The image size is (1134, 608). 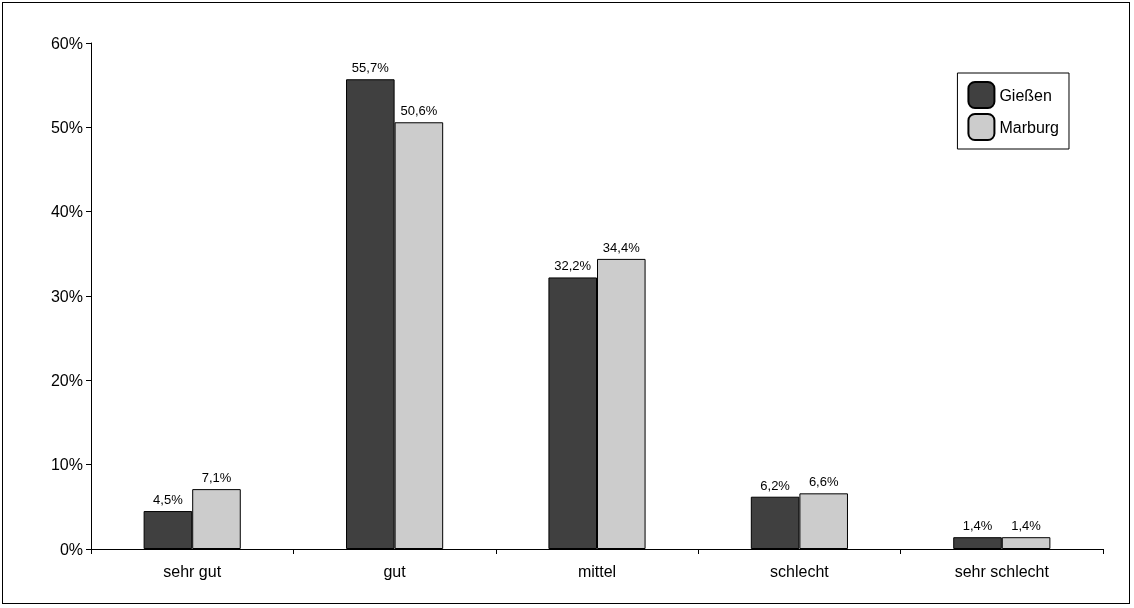 What do you see at coordinates (1029, 127) in the screenshot?
I see `legend-label: Marburg` at bounding box center [1029, 127].